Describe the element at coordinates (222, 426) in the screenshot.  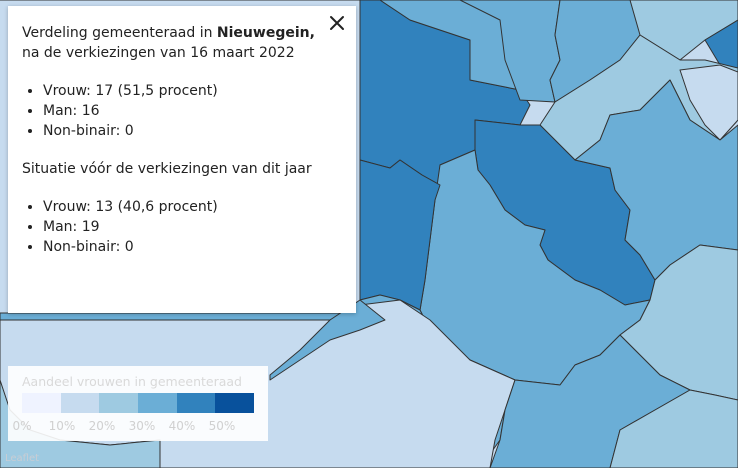
I see `legend-tick: 50%` at that location.